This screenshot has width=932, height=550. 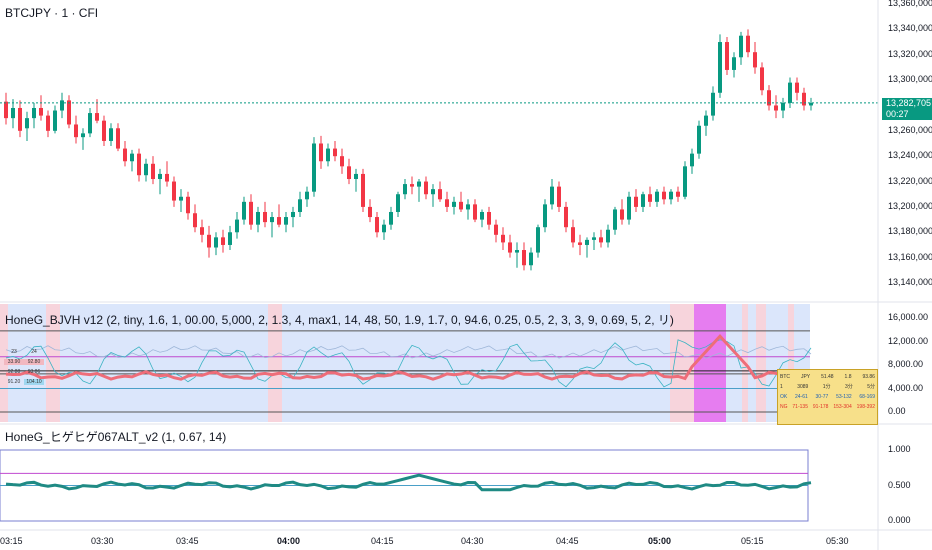 What do you see at coordinates (102, 541) in the screenshot?
I see `time-tick-label: 03:30` at bounding box center [102, 541].